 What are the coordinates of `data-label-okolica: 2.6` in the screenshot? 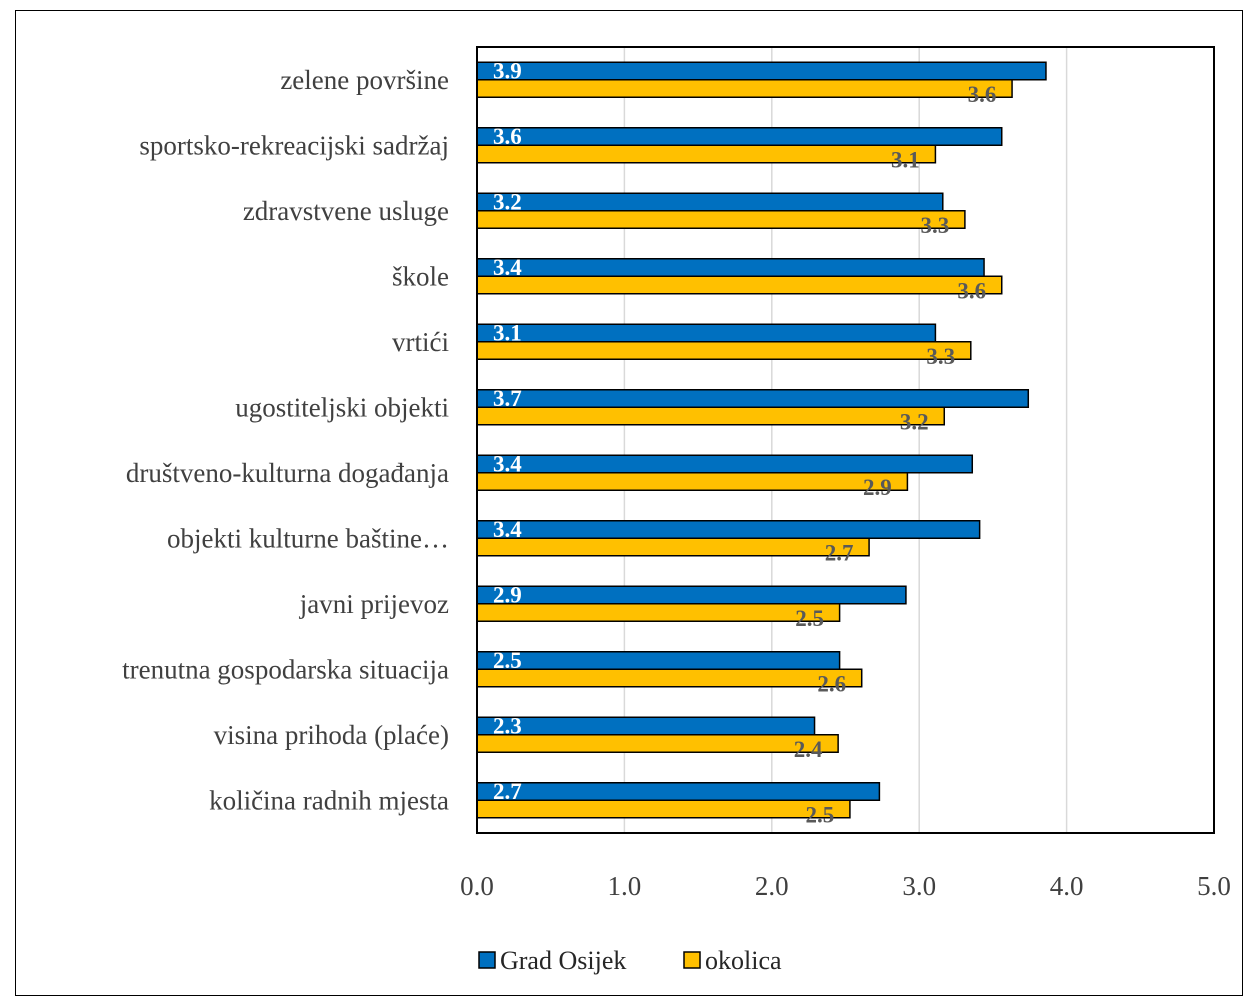 It's located at (831, 683).